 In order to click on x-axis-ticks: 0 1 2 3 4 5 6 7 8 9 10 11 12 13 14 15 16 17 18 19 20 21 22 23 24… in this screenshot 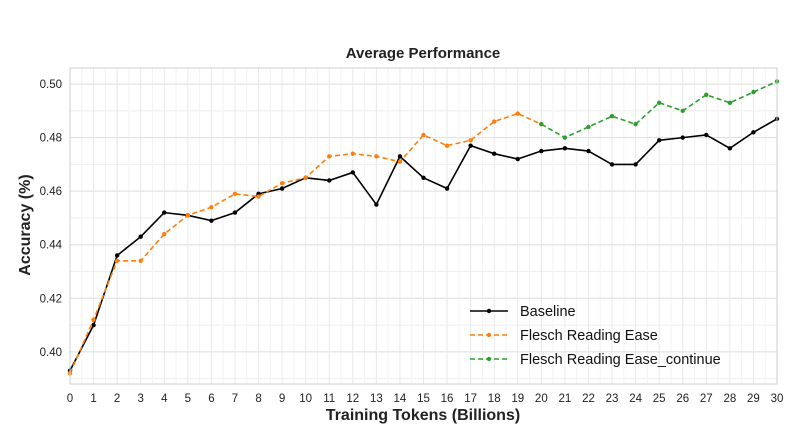, I will do `click(425, 399)`.